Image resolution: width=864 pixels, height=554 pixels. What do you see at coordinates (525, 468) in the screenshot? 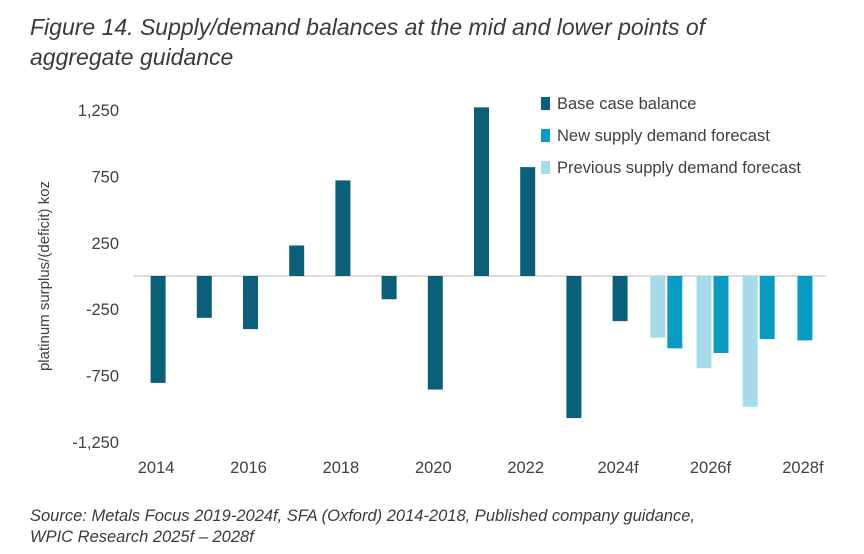
I see `x-tick-label: 2022` at bounding box center [525, 468].